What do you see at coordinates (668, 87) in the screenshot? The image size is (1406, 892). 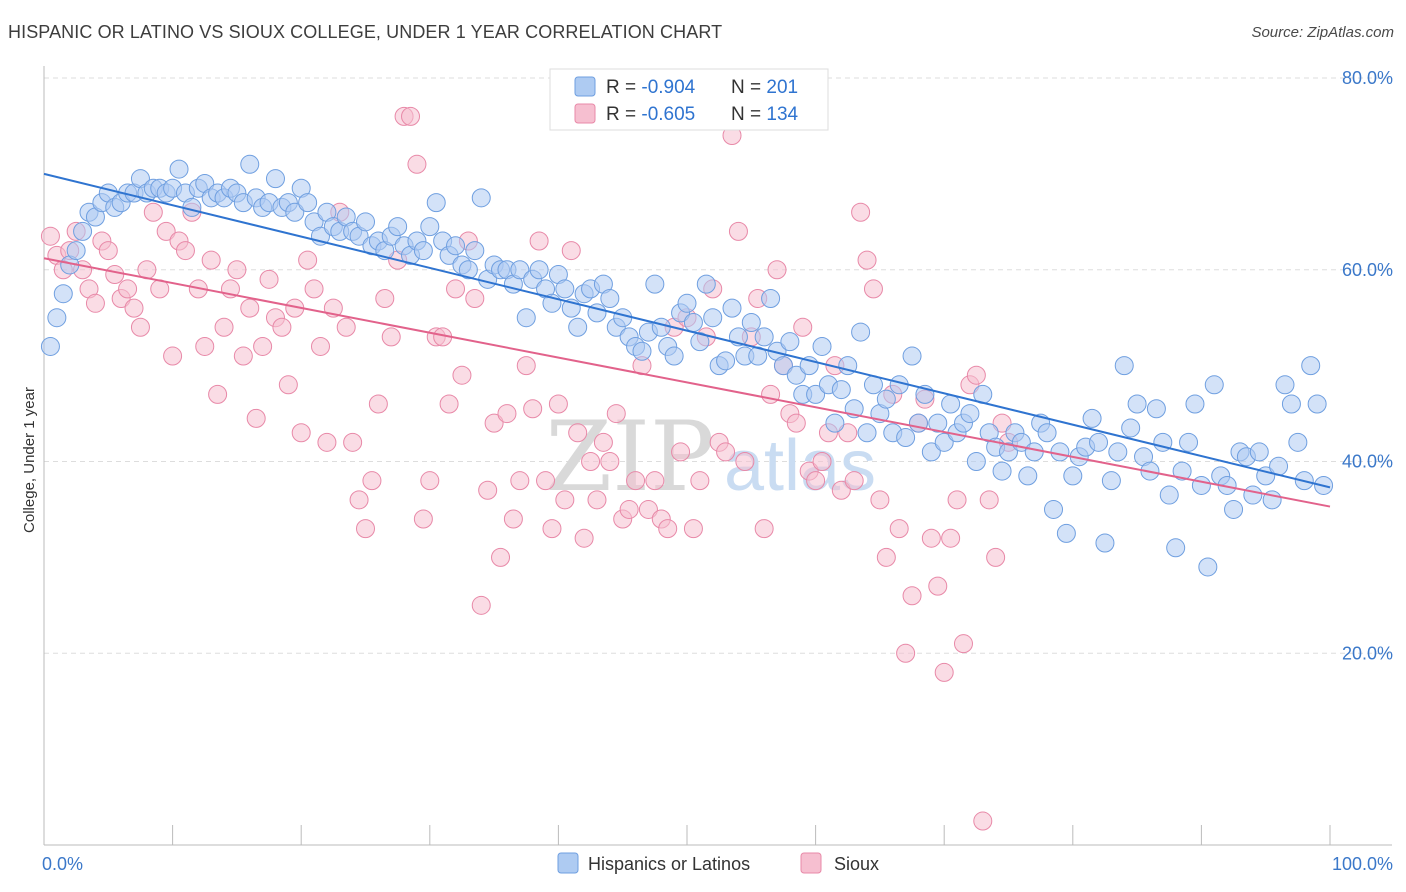 I see `stats-r-value-blue: -0.904` at bounding box center [668, 87].